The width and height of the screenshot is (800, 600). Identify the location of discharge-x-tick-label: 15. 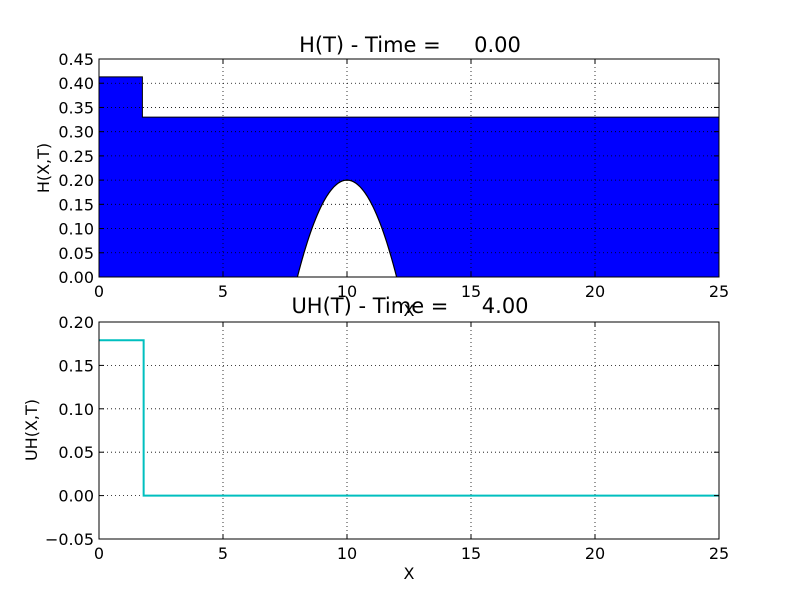
(471, 553).